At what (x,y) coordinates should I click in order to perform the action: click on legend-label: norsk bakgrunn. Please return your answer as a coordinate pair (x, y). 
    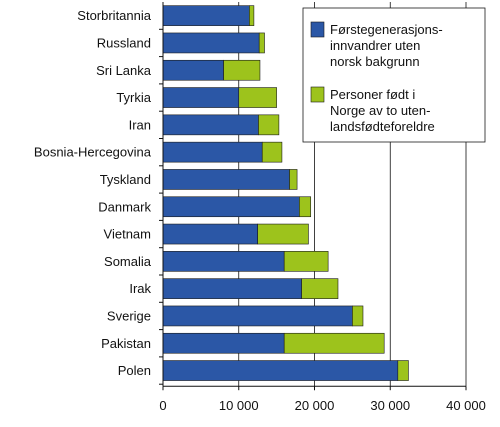
    Looking at the image, I should click on (375, 61).